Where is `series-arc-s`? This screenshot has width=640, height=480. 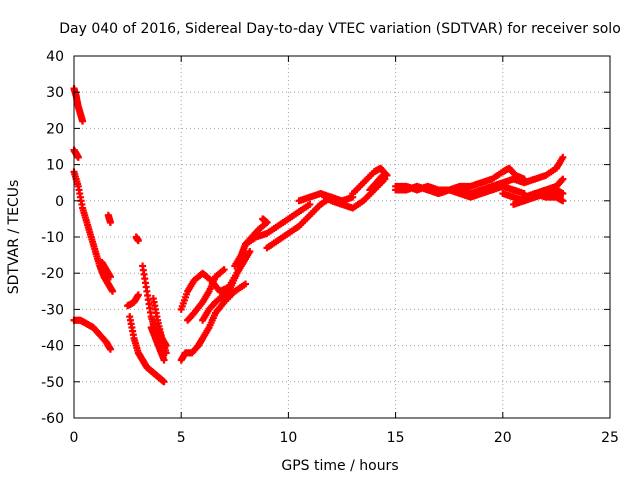
series-arc-s is located at coordinates (278, 224).